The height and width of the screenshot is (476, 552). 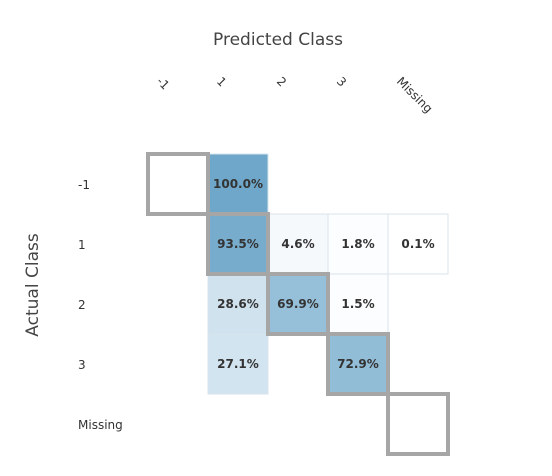 I want to click on x-tick-label-2: 2, so click(x=281, y=81).